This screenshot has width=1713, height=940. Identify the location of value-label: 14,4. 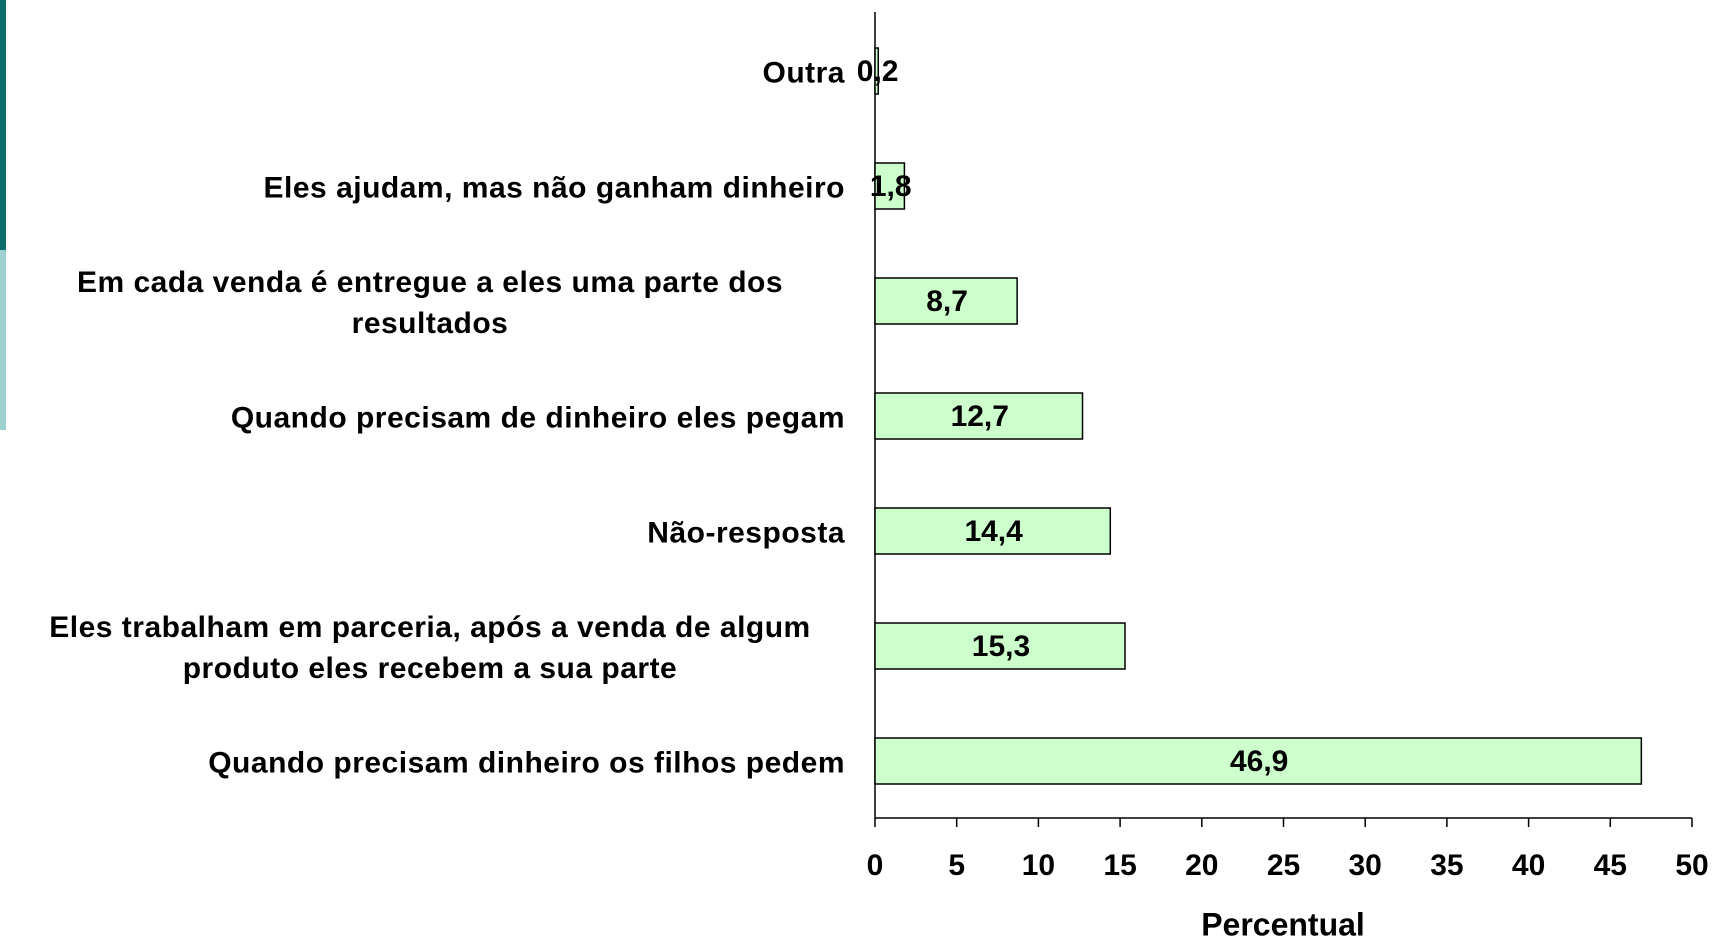
(993, 531).